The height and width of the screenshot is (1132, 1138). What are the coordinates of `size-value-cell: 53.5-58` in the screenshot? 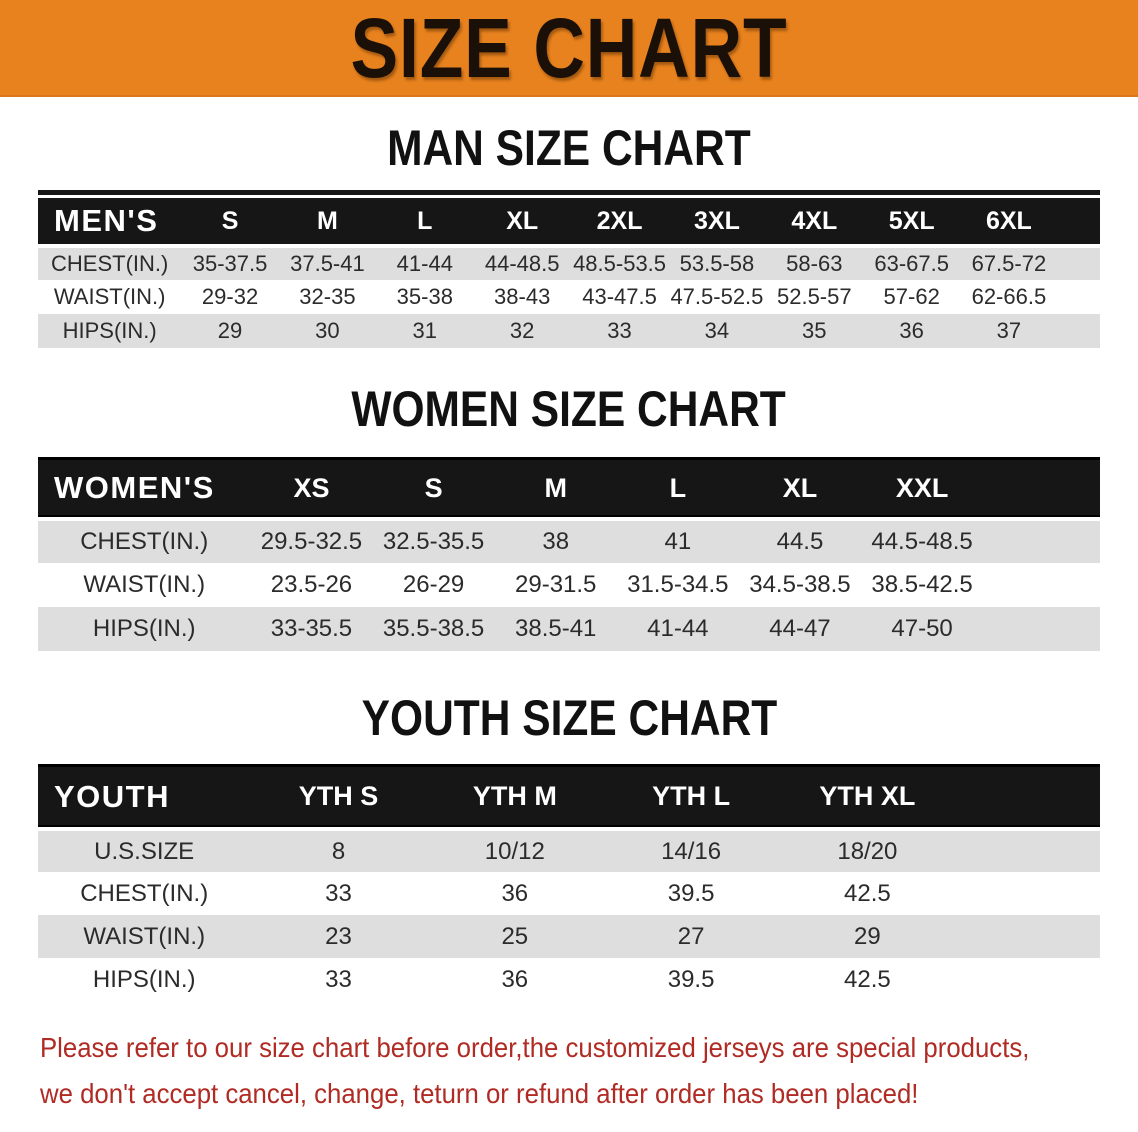 It's located at (717, 263).